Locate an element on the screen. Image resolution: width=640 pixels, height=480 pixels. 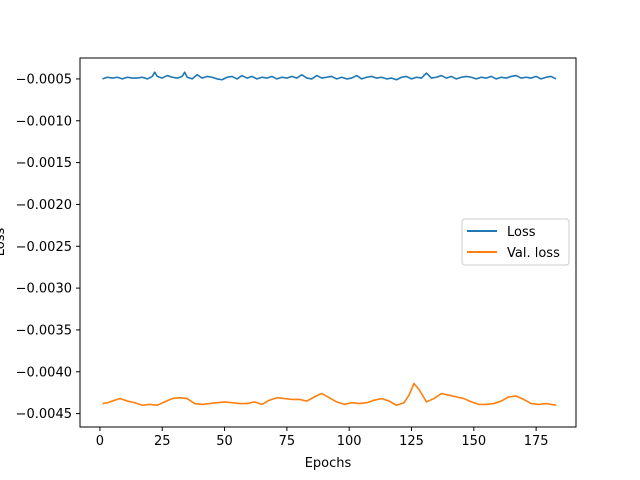
x-tick-label: 125 is located at coordinates (411, 441).